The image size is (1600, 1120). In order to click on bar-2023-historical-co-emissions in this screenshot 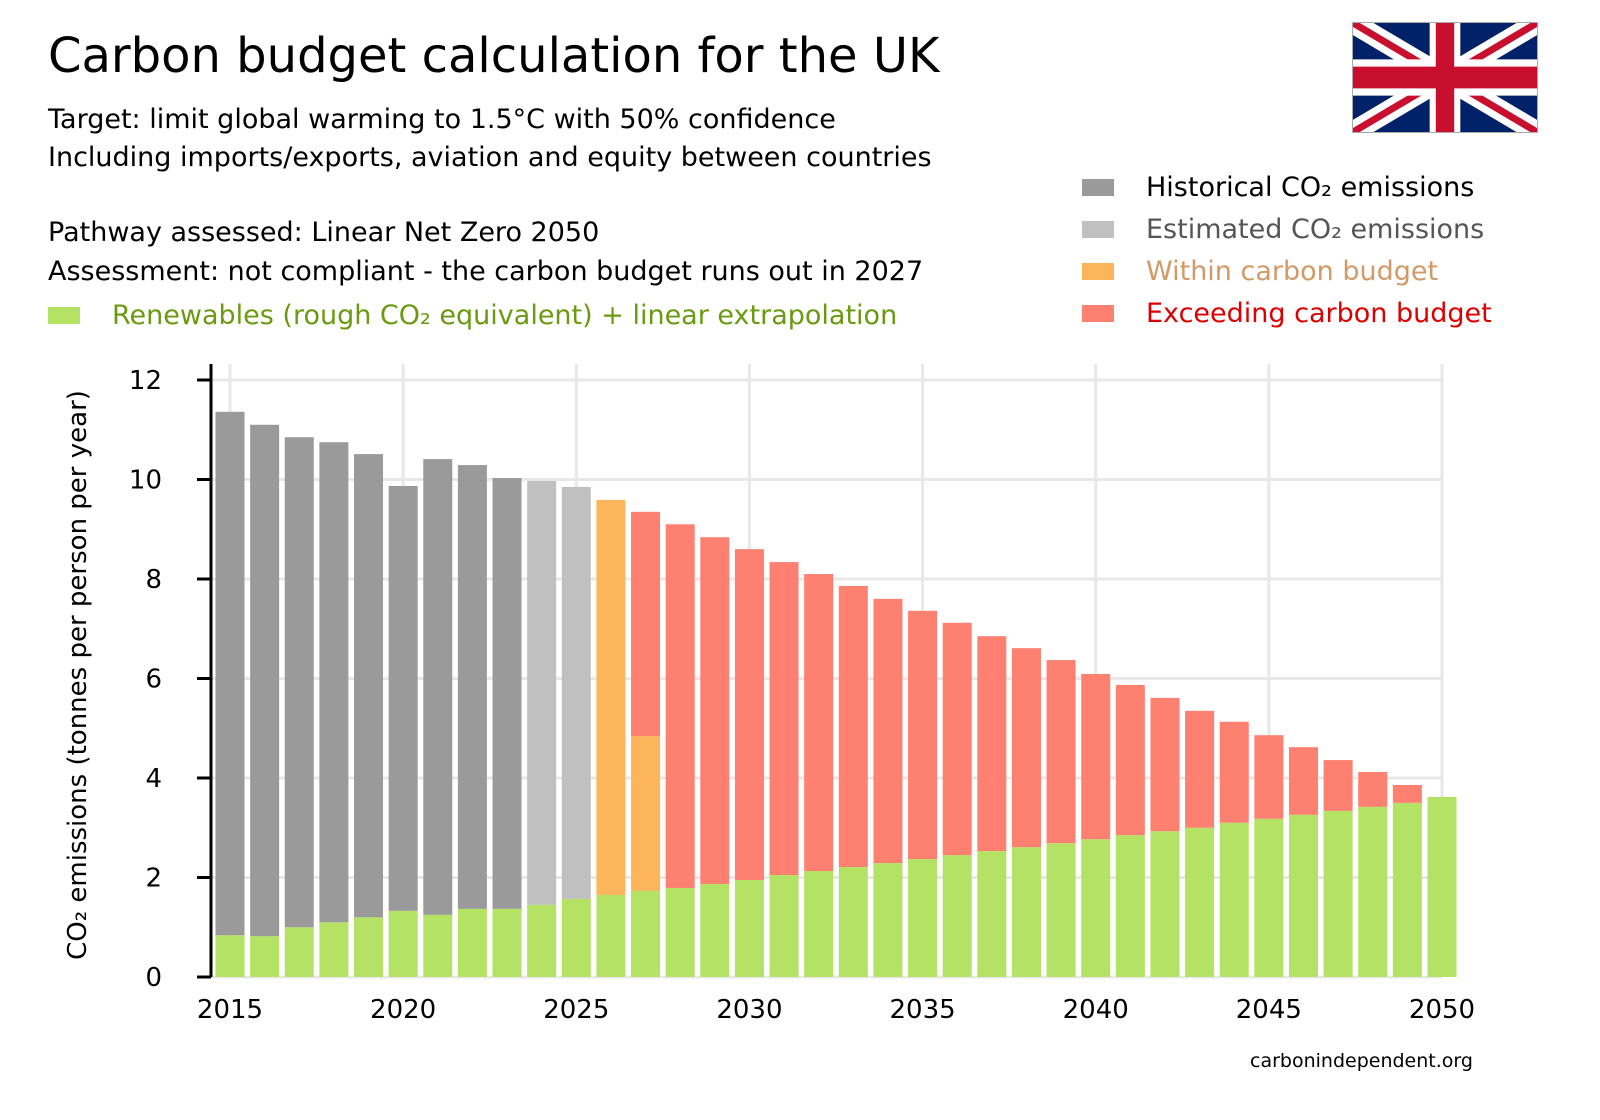, I will do `click(507, 693)`.